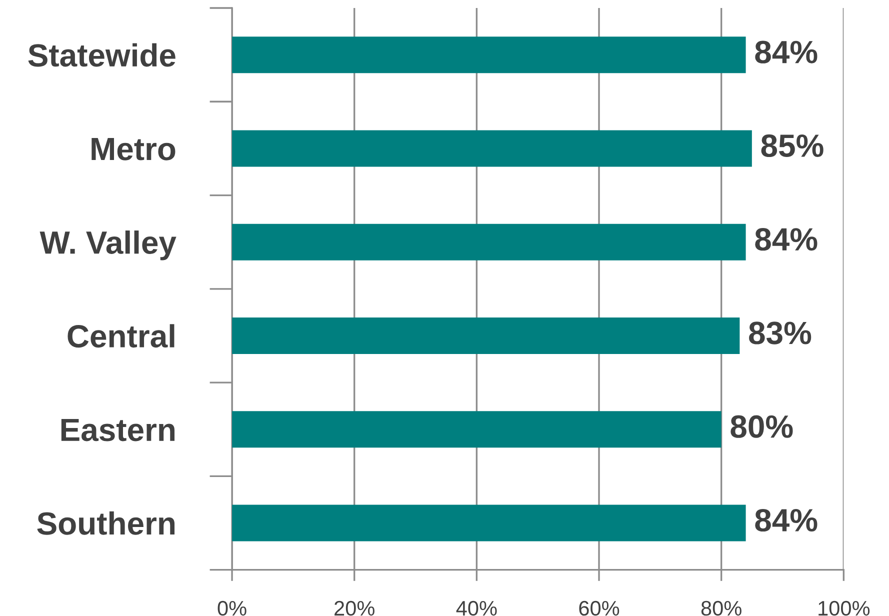 The height and width of the screenshot is (616, 889). What do you see at coordinates (121, 336) in the screenshot?
I see `y-tick-label: Central` at bounding box center [121, 336].